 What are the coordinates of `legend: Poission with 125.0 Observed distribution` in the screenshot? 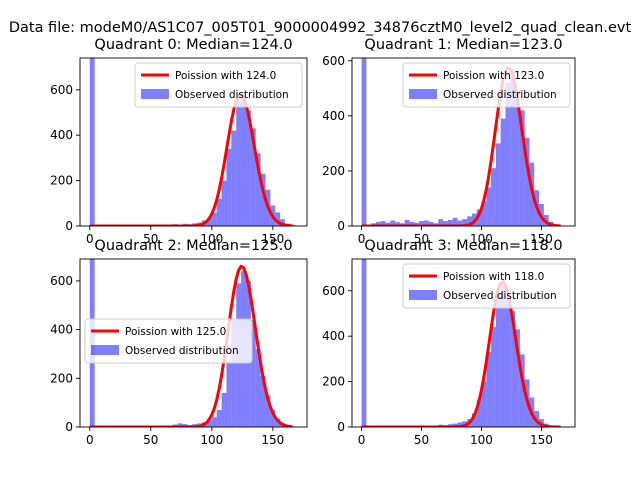 It's located at (168, 341).